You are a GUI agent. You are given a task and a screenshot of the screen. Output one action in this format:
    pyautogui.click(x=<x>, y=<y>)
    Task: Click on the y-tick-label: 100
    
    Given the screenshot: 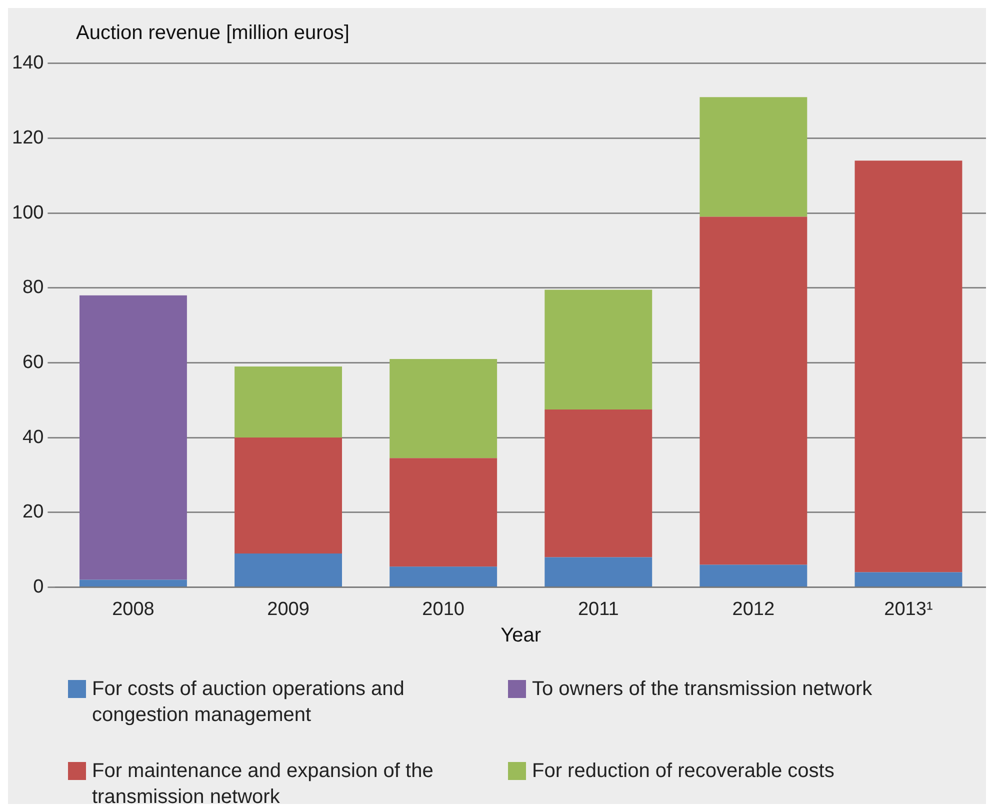 What is the action you would take?
    pyautogui.click(x=28, y=213)
    